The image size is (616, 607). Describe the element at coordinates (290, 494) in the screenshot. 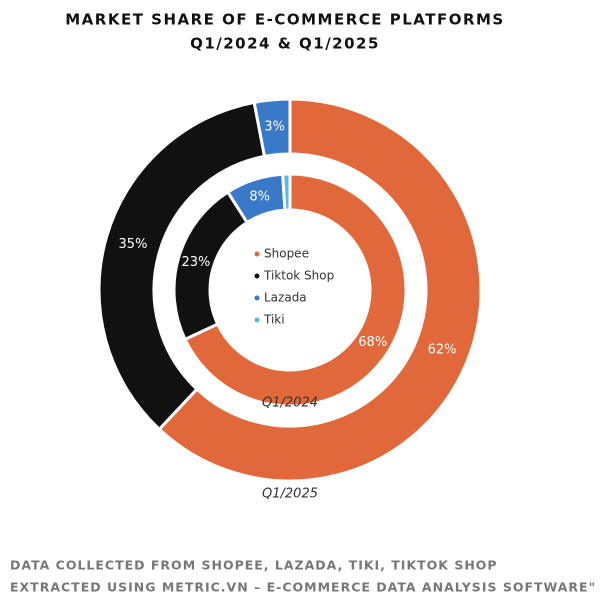

I see `ring-label: Q1/2025` at that location.